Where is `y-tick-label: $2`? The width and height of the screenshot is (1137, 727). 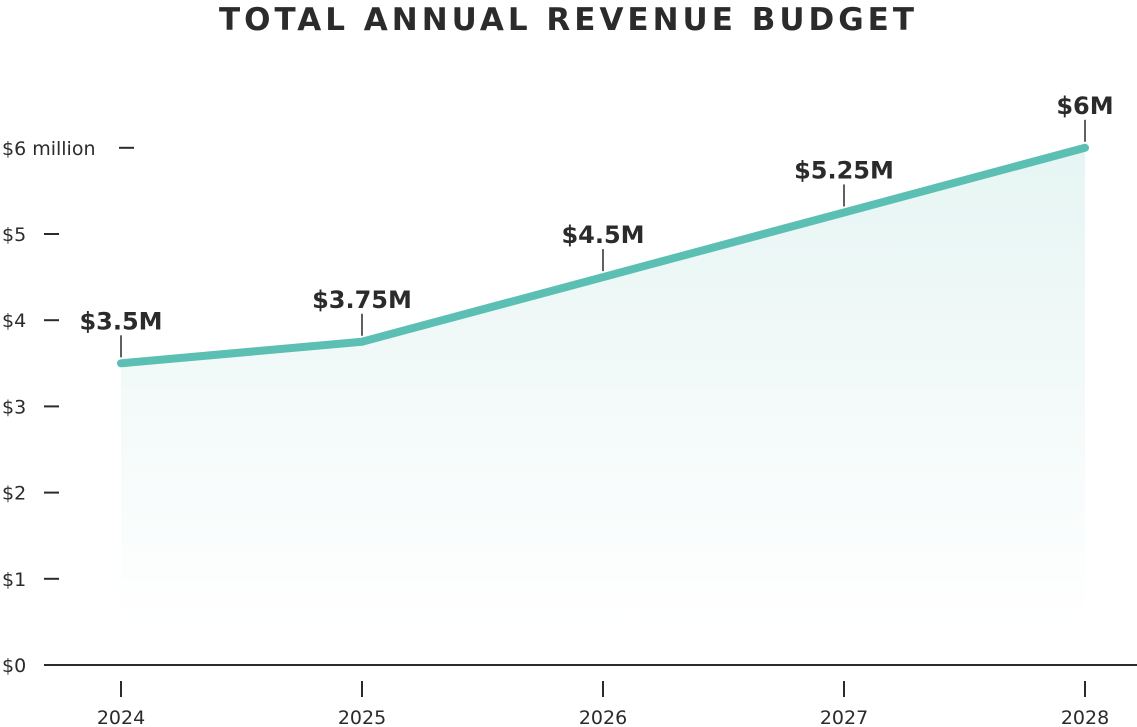 y-tick-label: $2 is located at coordinates (14, 494).